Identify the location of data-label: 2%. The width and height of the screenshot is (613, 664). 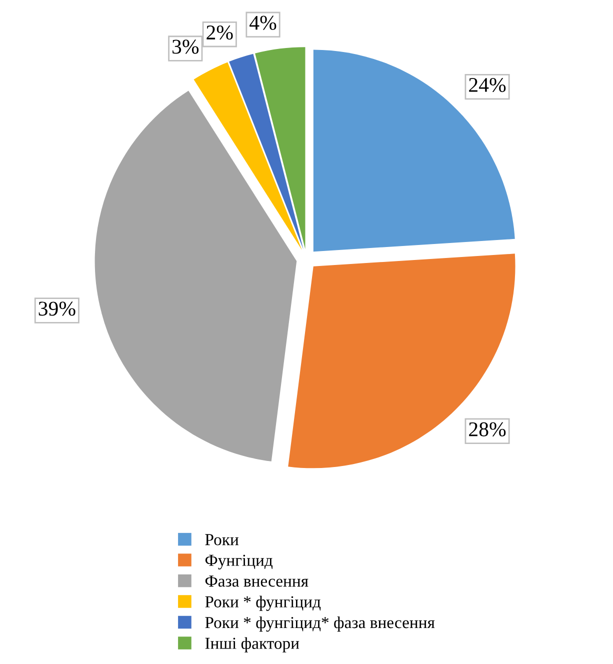
(219, 33).